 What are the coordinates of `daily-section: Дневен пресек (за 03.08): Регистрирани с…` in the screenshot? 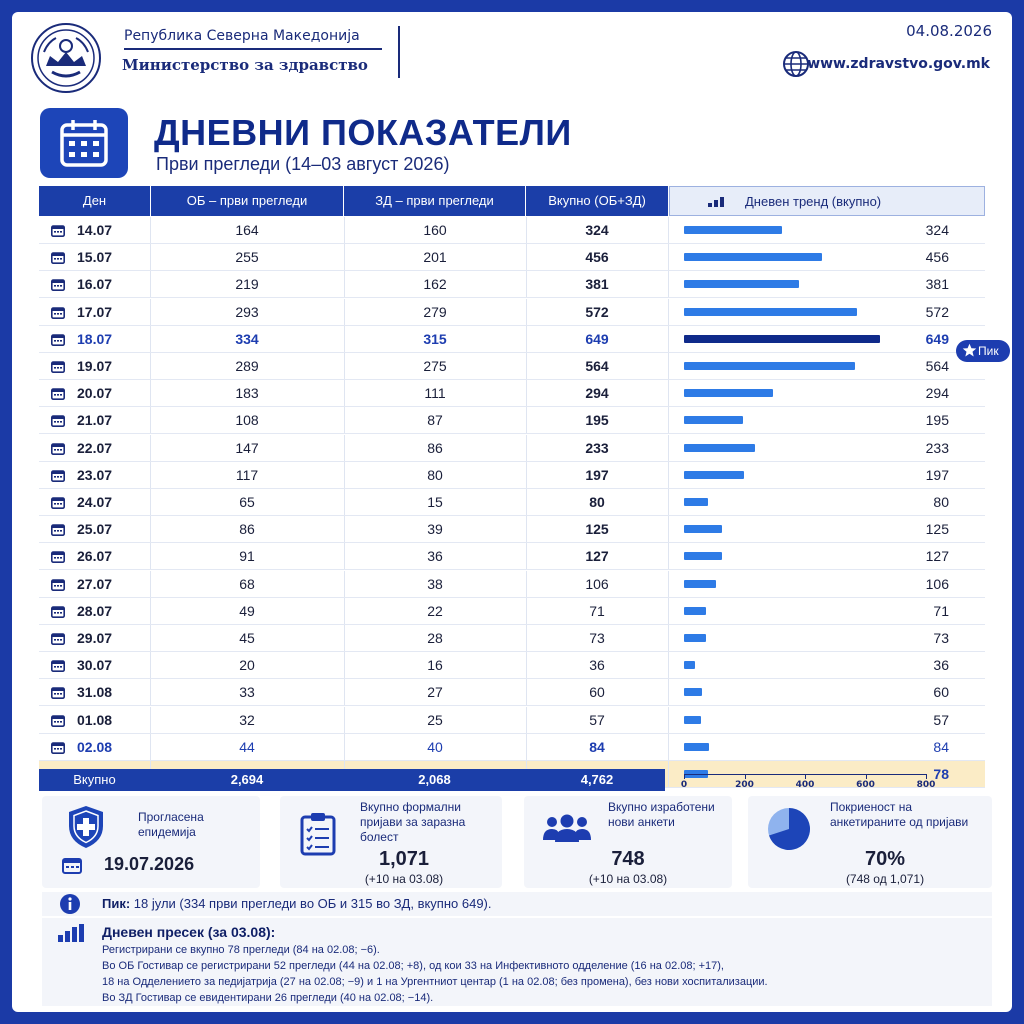 It's located at (517, 962).